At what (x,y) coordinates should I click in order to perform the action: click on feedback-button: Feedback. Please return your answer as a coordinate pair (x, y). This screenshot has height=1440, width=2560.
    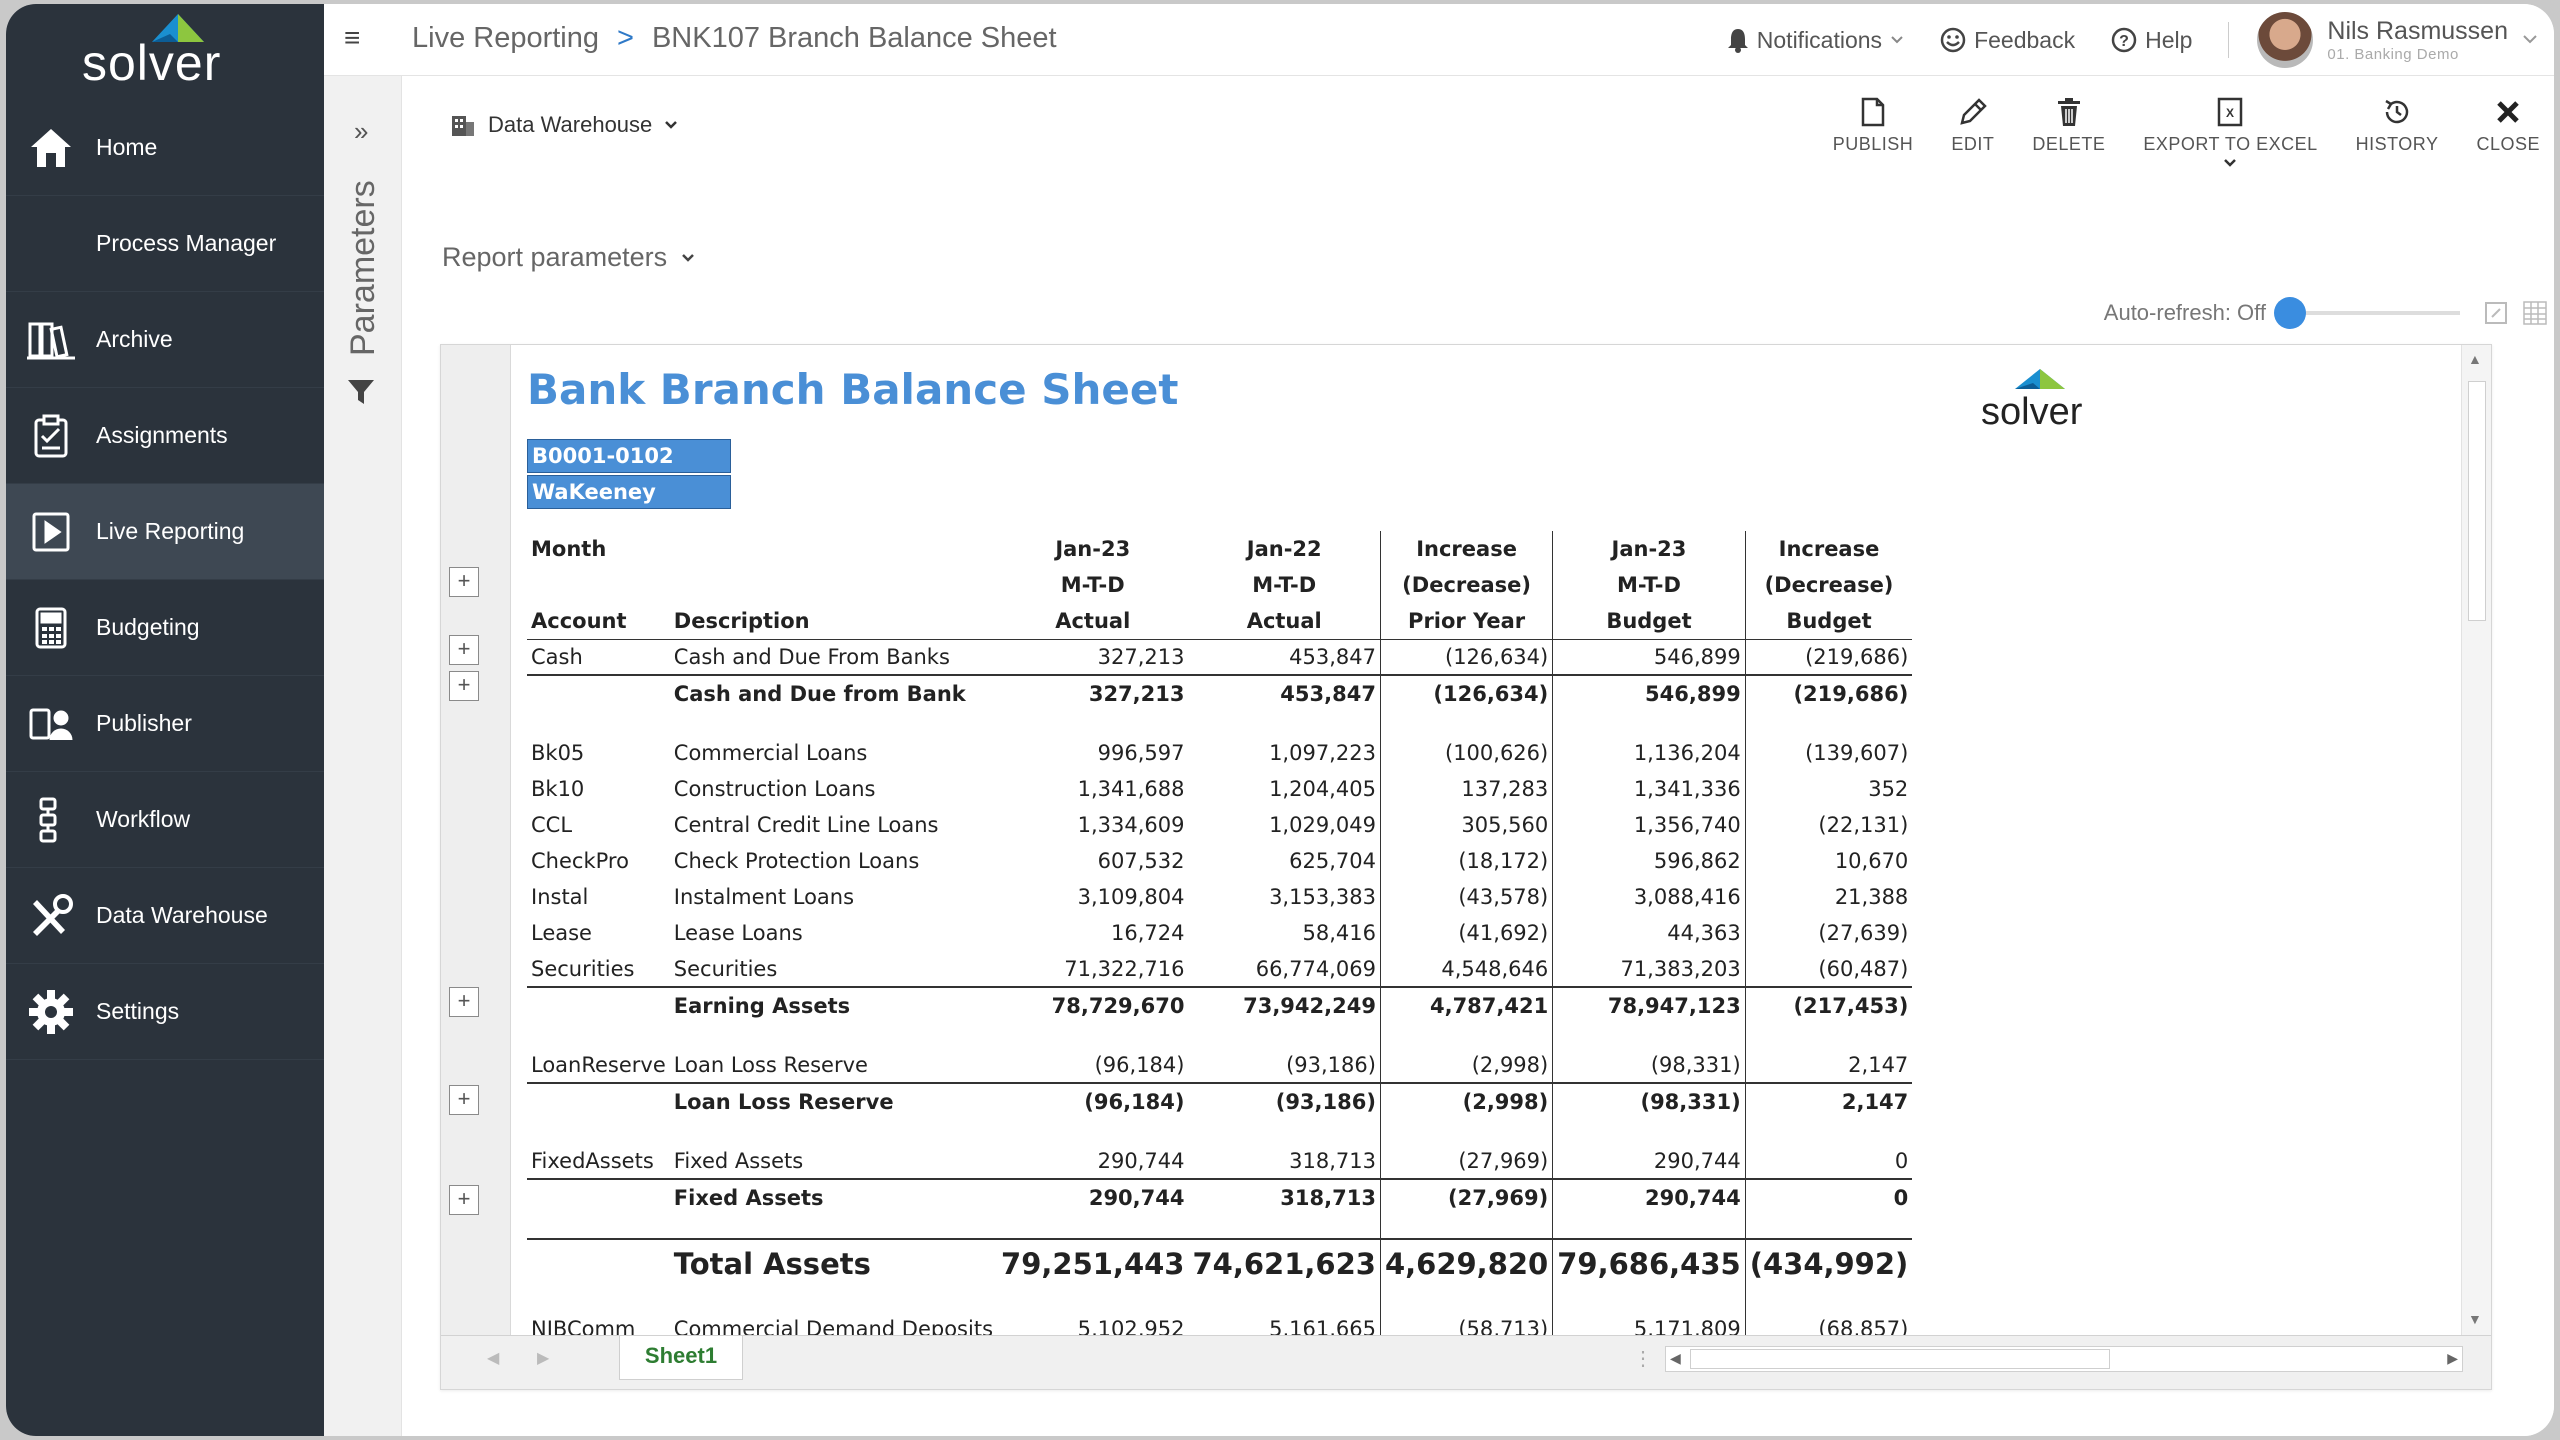
    Looking at the image, I should click on (2007, 40).